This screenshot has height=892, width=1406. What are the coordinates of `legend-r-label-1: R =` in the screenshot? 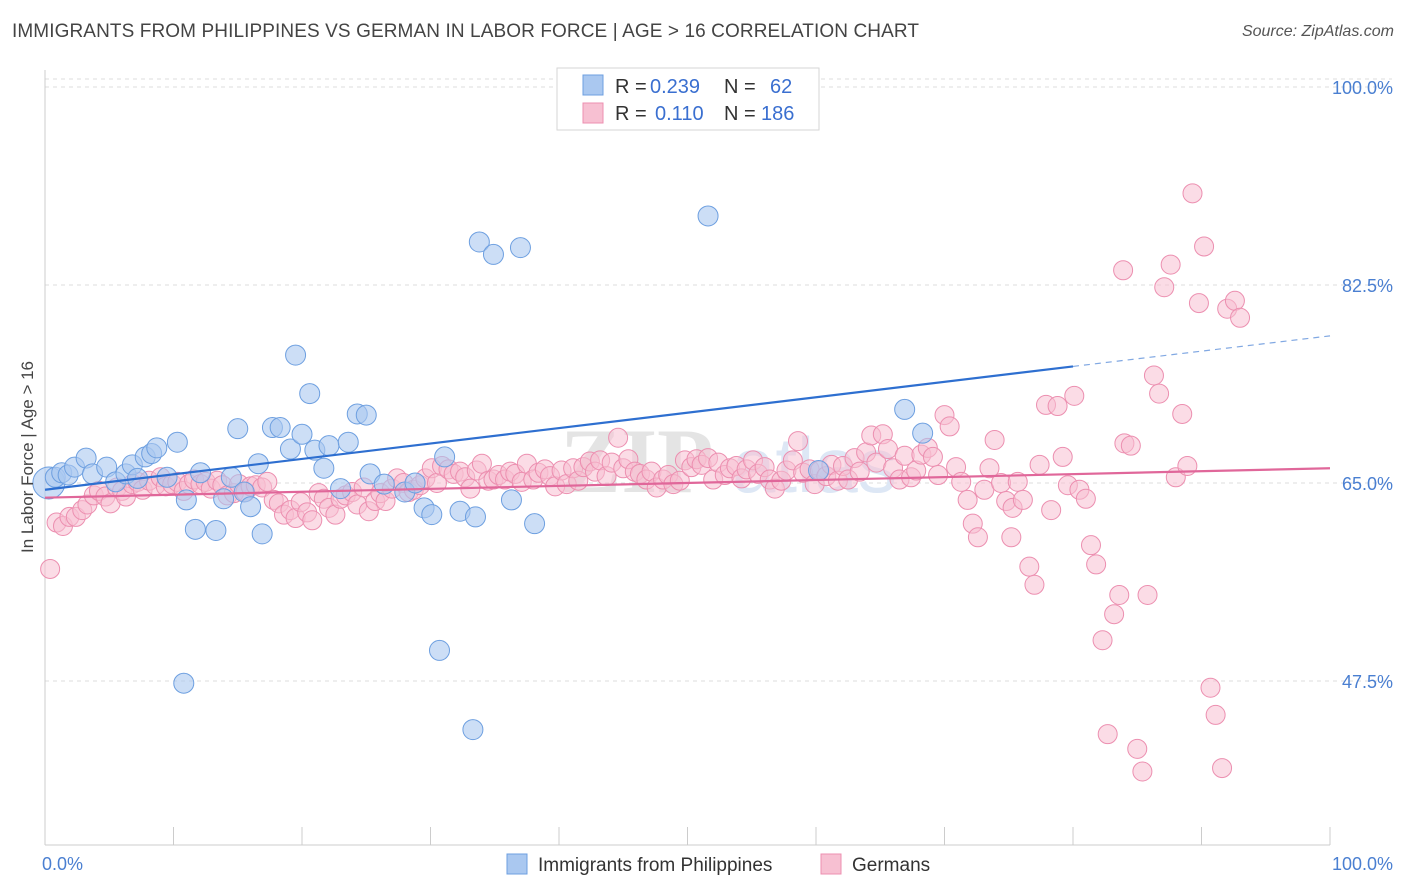 It's located at (631, 87).